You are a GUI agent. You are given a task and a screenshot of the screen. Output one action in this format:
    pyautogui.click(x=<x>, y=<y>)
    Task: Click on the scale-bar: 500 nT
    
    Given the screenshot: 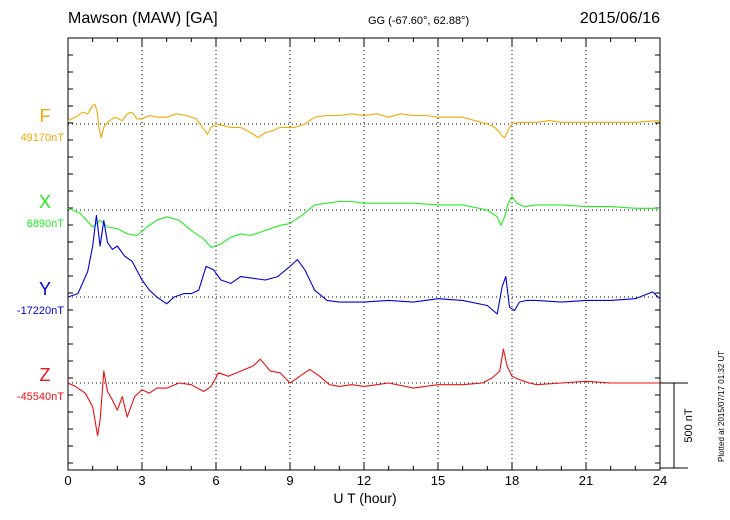 What is the action you would take?
    pyautogui.click(x=677, y=425)
    